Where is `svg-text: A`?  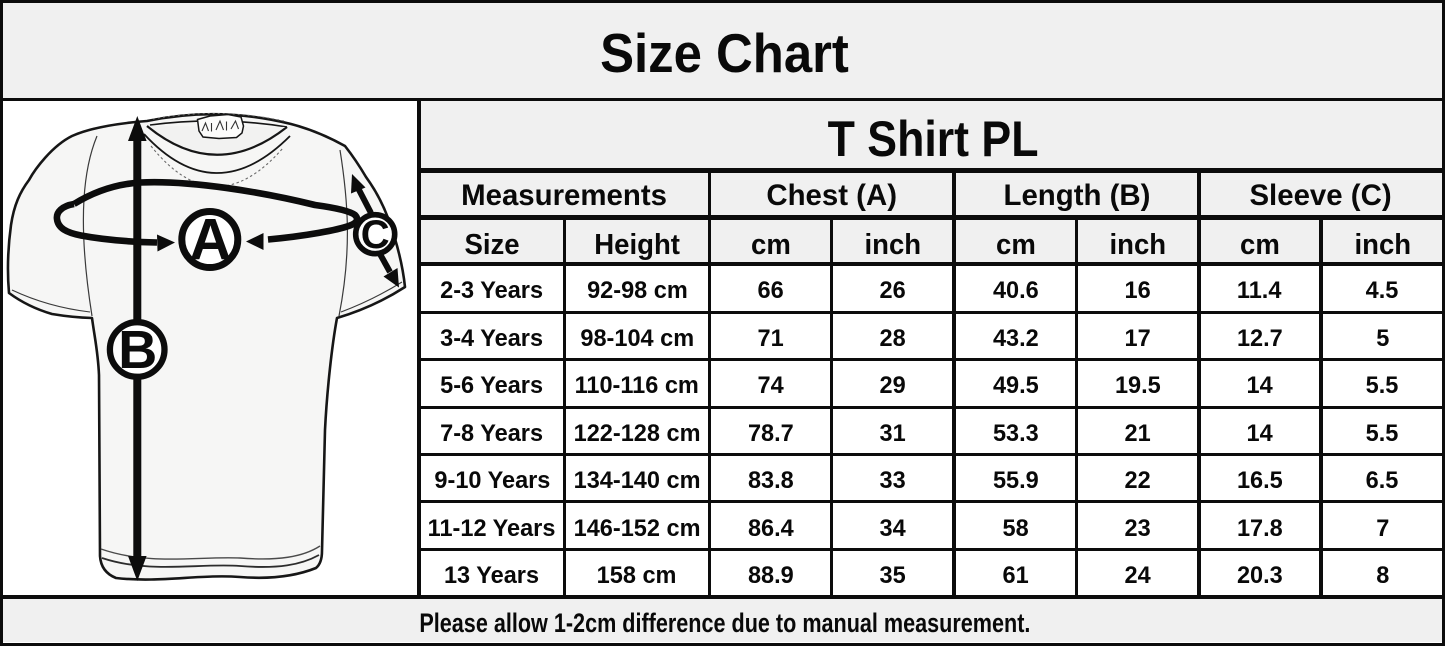
svg-text: A is located at coordinates (211, 241).